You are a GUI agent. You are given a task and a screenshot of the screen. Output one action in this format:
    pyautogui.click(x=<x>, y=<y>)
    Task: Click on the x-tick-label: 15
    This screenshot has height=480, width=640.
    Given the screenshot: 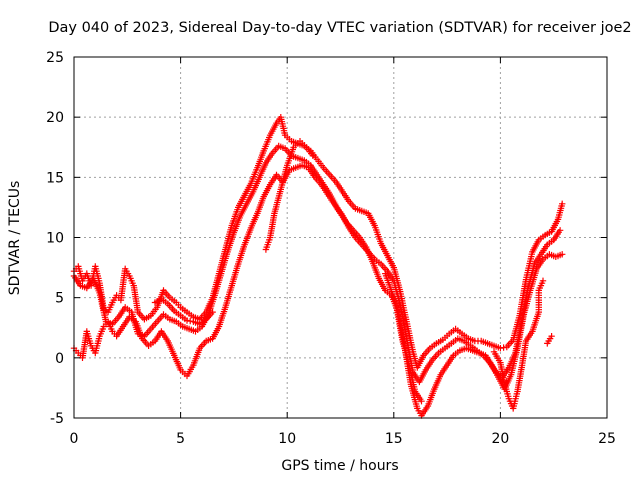 What is the action you would take?
    pyautogui.click(x=394, y=439)
    